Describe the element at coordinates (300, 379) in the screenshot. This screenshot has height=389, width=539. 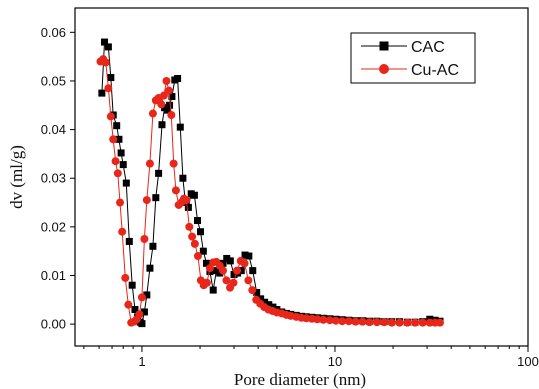
I see `x-axis-title: Pore diameter (nm)` at that location.